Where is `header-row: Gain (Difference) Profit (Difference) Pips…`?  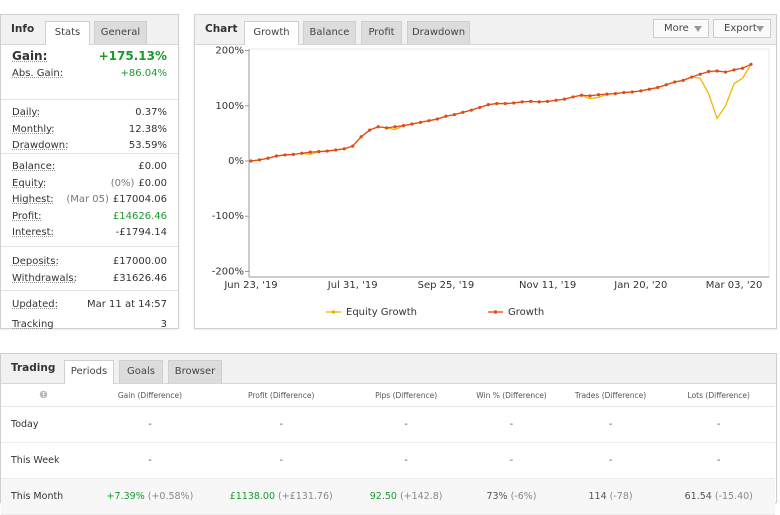 header-row: Gain (Difference) Profit (Difference) Pips… is located at coordinates (388, 395).